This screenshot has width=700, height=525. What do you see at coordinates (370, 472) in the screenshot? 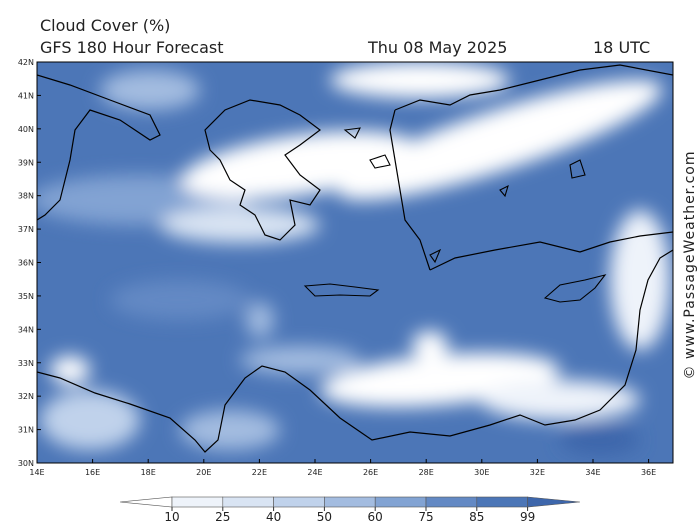
I see `lon-label: 26E` at bounding box center [370, 472].